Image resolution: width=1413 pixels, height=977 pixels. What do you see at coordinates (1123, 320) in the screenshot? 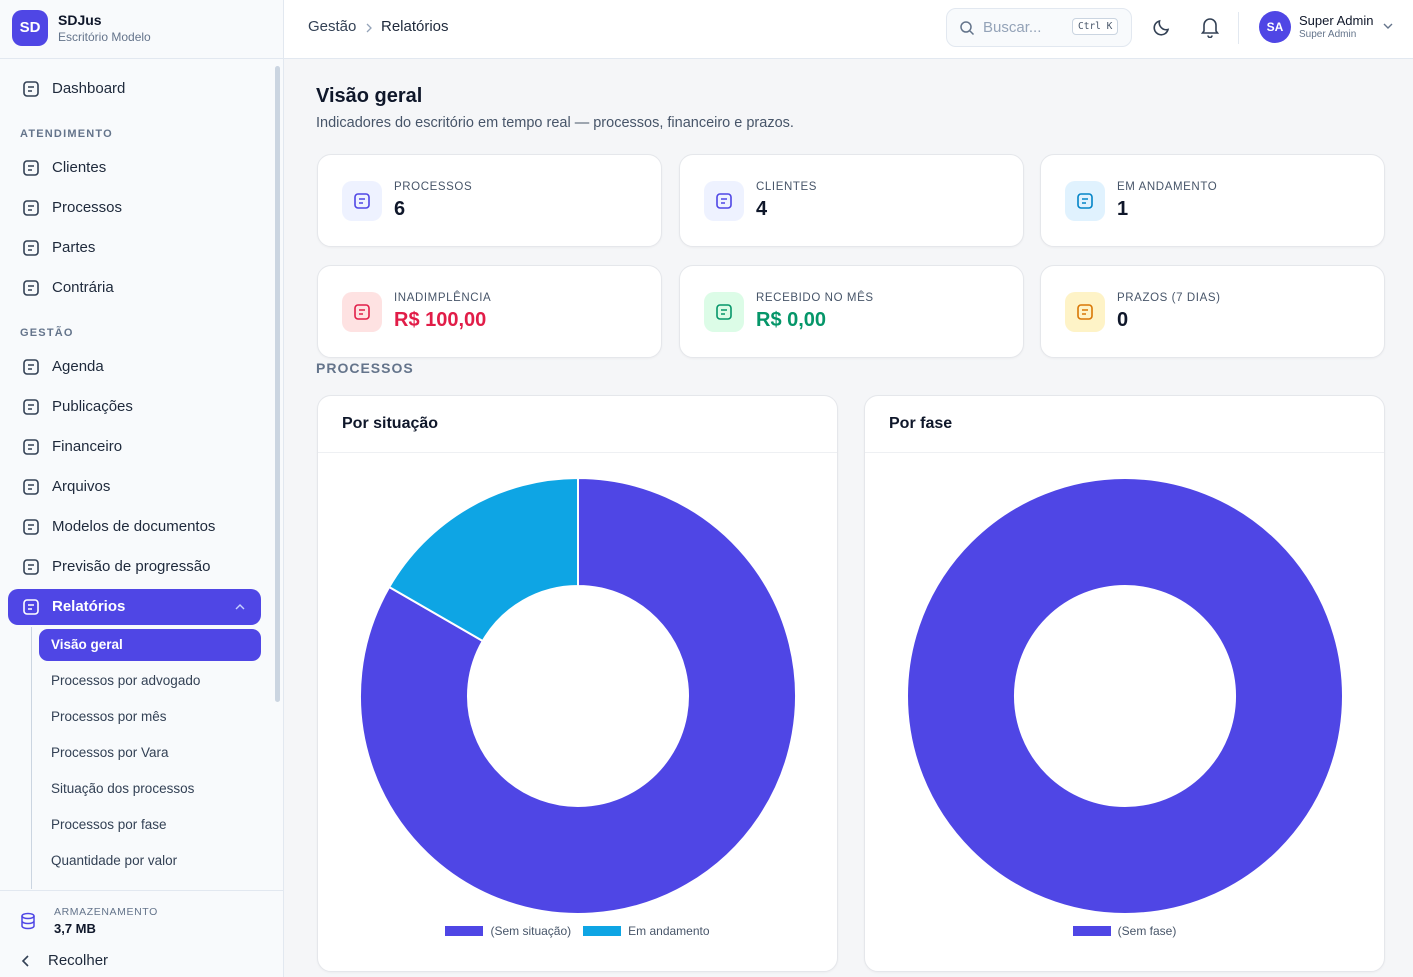
I see `stat-value: 0` at bounding box center [1123, 320].